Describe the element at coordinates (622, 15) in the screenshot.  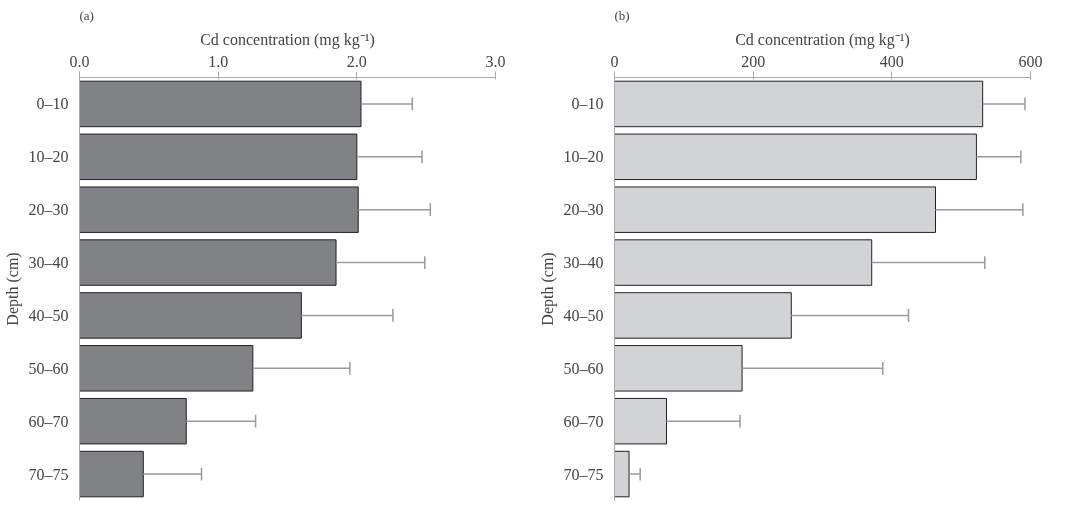
I see `chart-title: (b)` at that location.